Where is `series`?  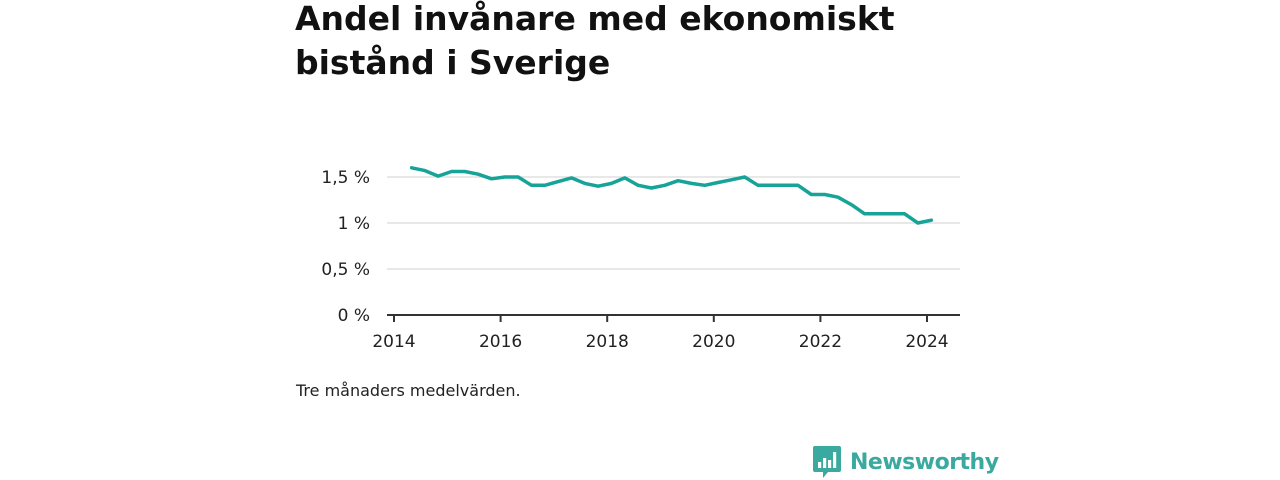 series is located at coordinates (671, 195).